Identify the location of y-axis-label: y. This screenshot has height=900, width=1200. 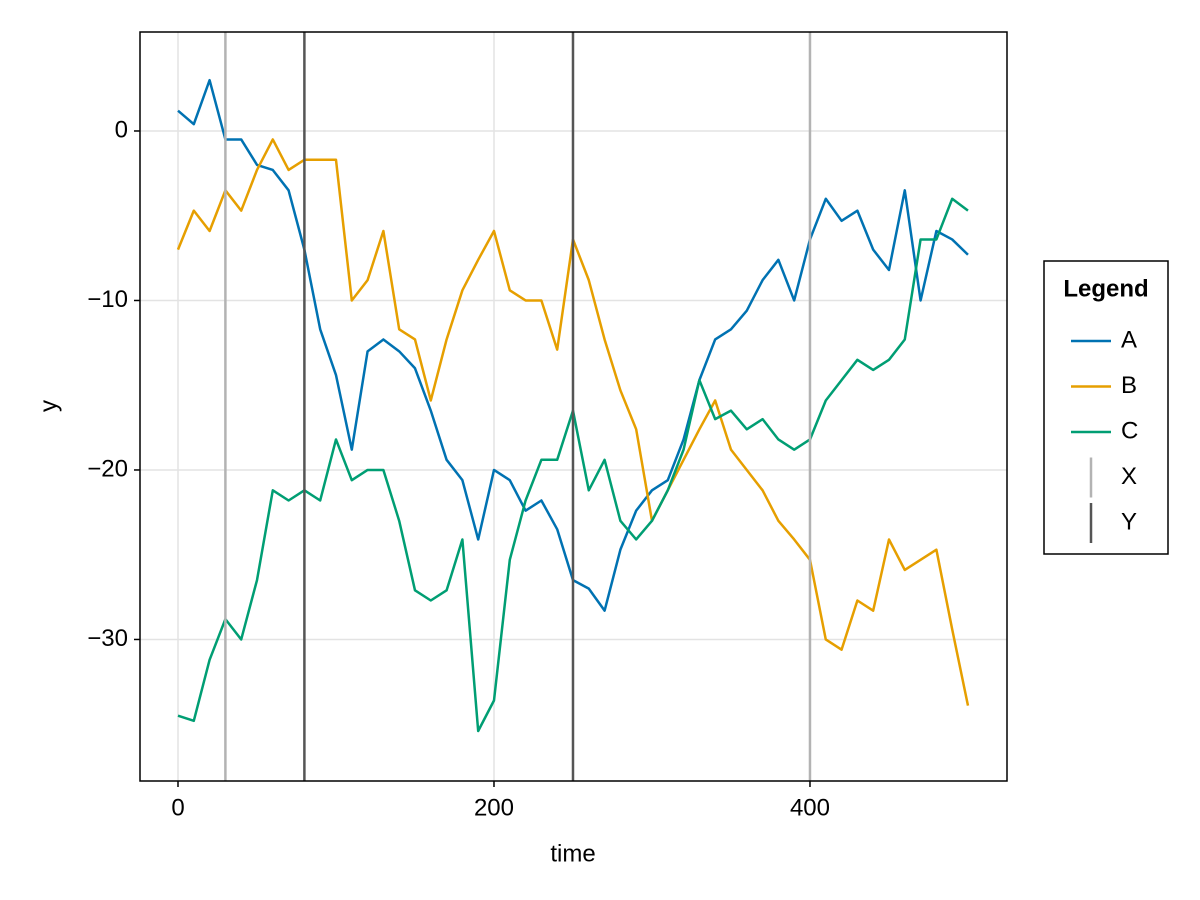
(48, 406).